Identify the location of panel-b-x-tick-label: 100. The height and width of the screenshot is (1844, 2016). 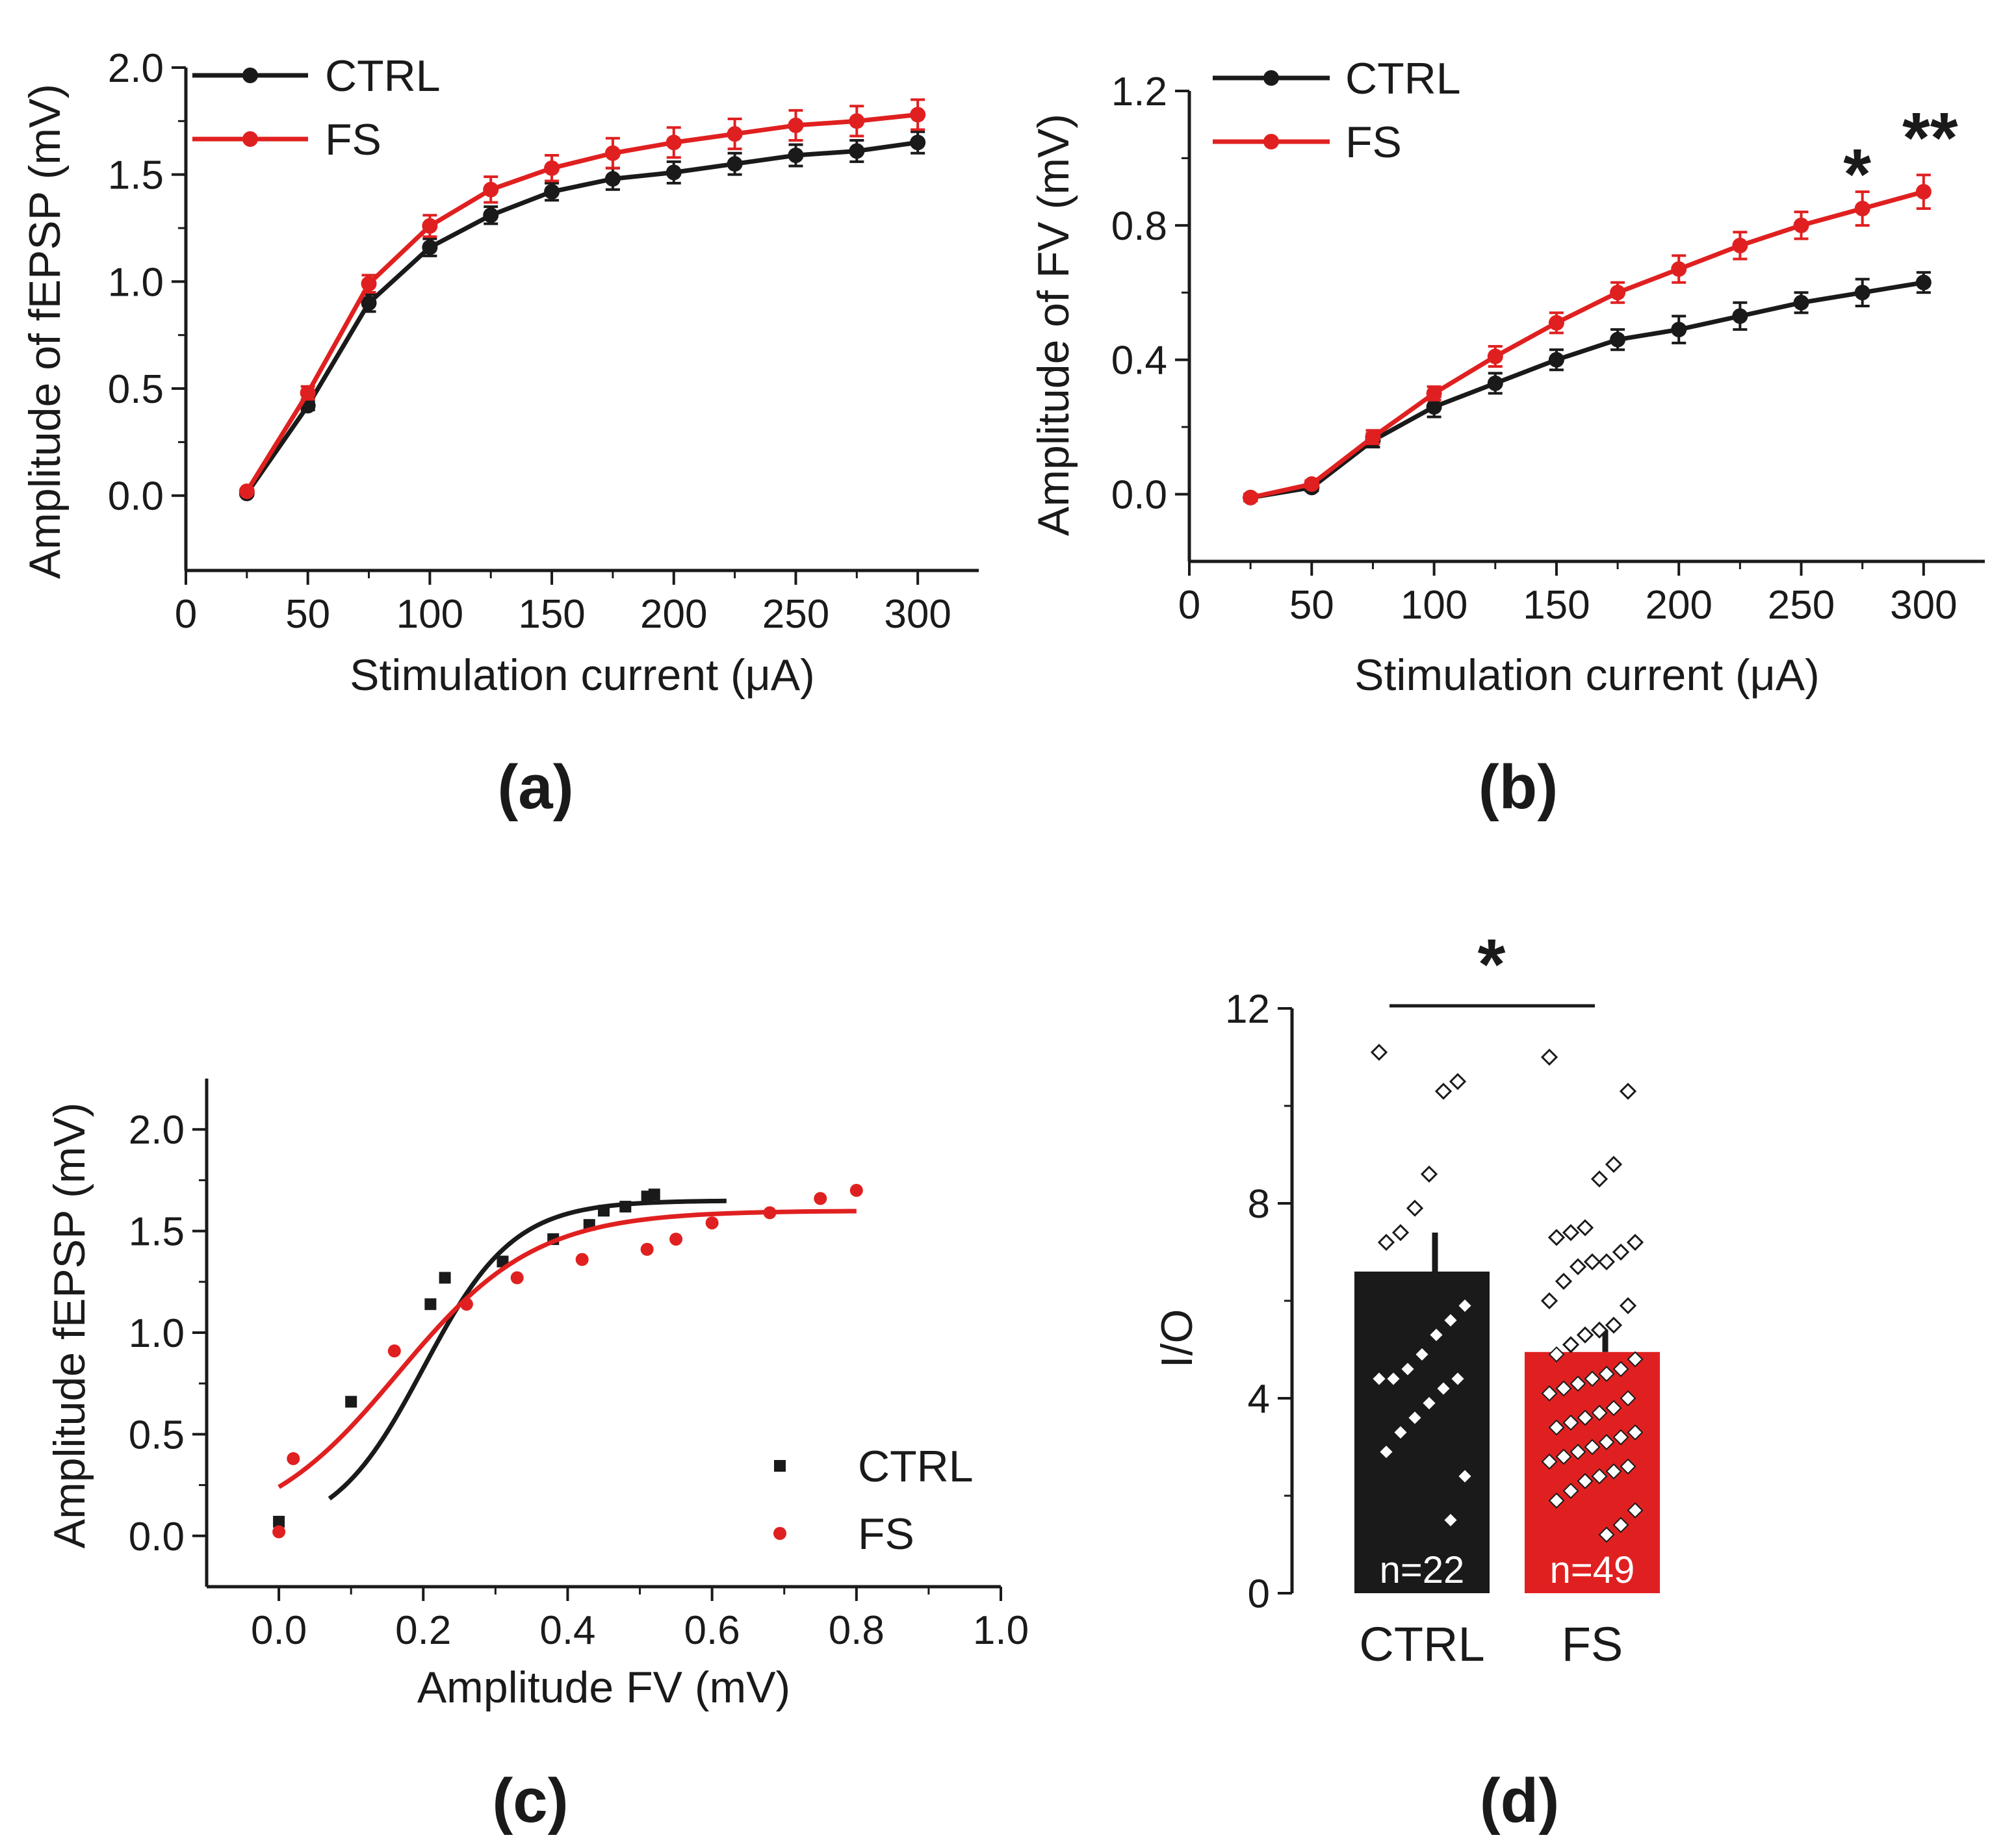
(1434, 605).